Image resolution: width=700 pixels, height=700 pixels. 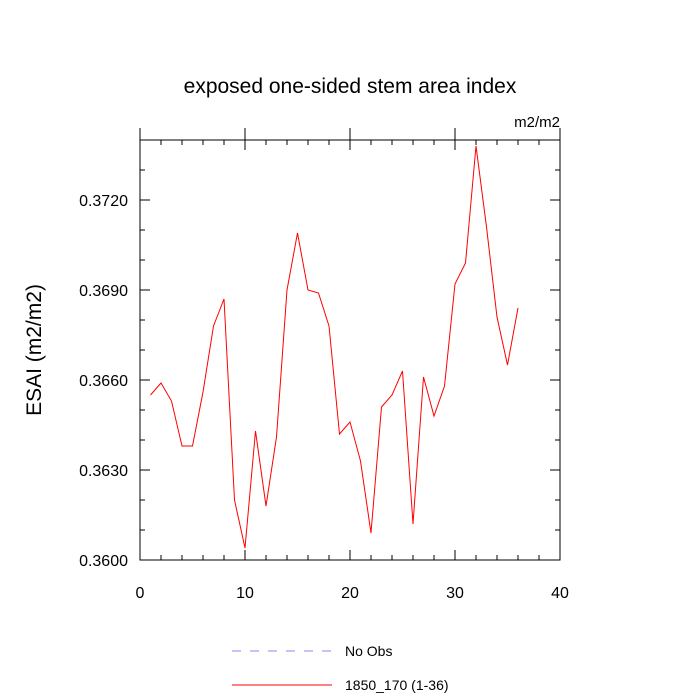 What do you see at coordinates (455, 593) in the screenshot?
I see `x-tick-label: 30` at bounding box center [455, 593].